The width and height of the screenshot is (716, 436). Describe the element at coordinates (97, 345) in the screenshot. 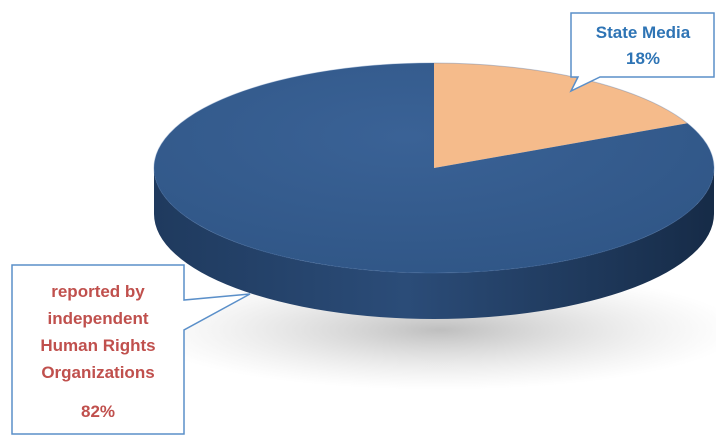

I see `human-rights-label-line-3: Human Rights` at that location.